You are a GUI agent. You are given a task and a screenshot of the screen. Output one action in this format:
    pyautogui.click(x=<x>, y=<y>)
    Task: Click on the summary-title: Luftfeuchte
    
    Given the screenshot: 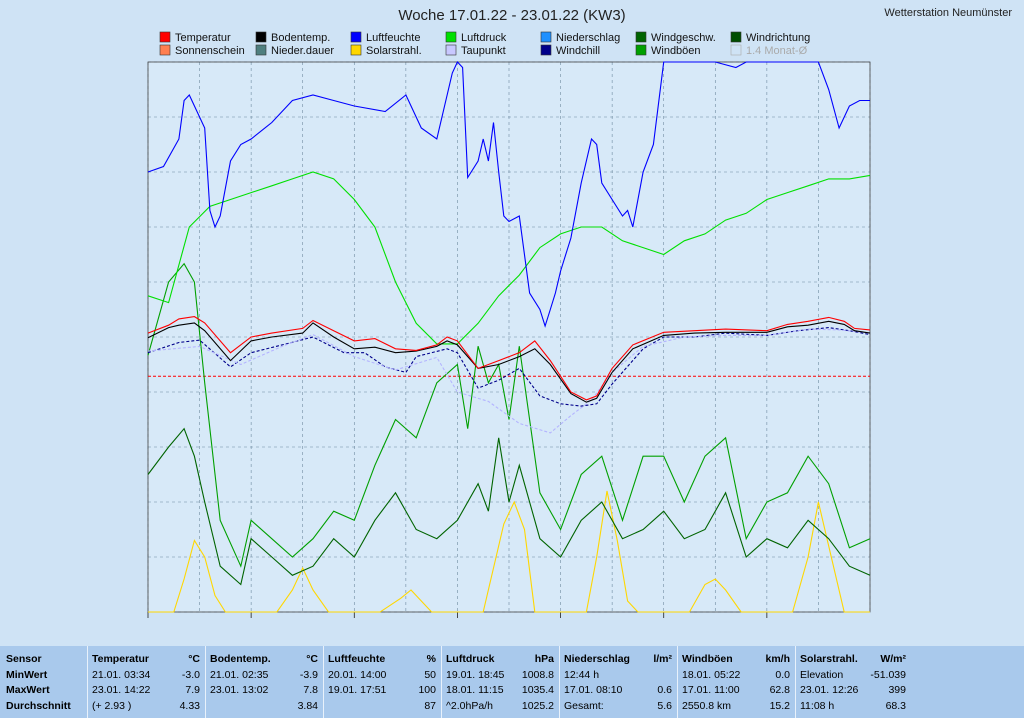 What is the action you would take?
    pyautogui.click(x=357, y=659)
    